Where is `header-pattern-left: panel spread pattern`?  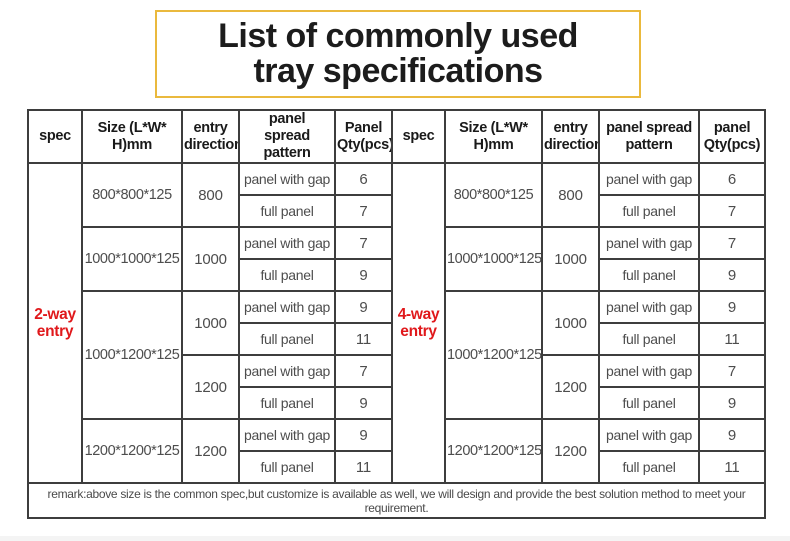
header-pattern-left: panel spread pattern is located at coordinates (287, 136).